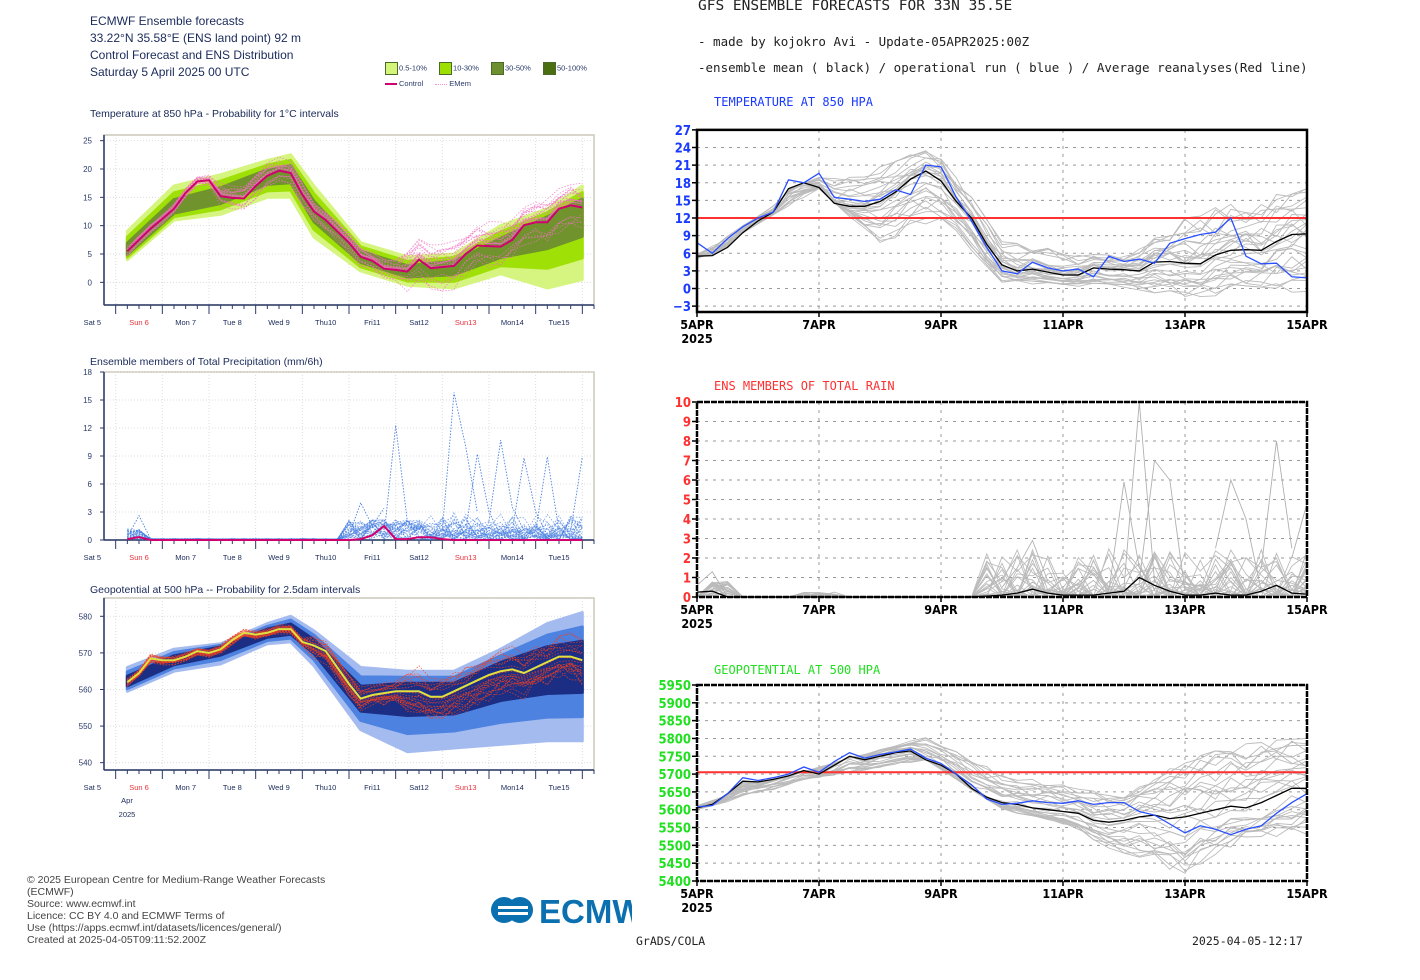 The height and width of the screenshot is (980, 1420). I want to click on y-tick-label: 4, so click(687, 520).